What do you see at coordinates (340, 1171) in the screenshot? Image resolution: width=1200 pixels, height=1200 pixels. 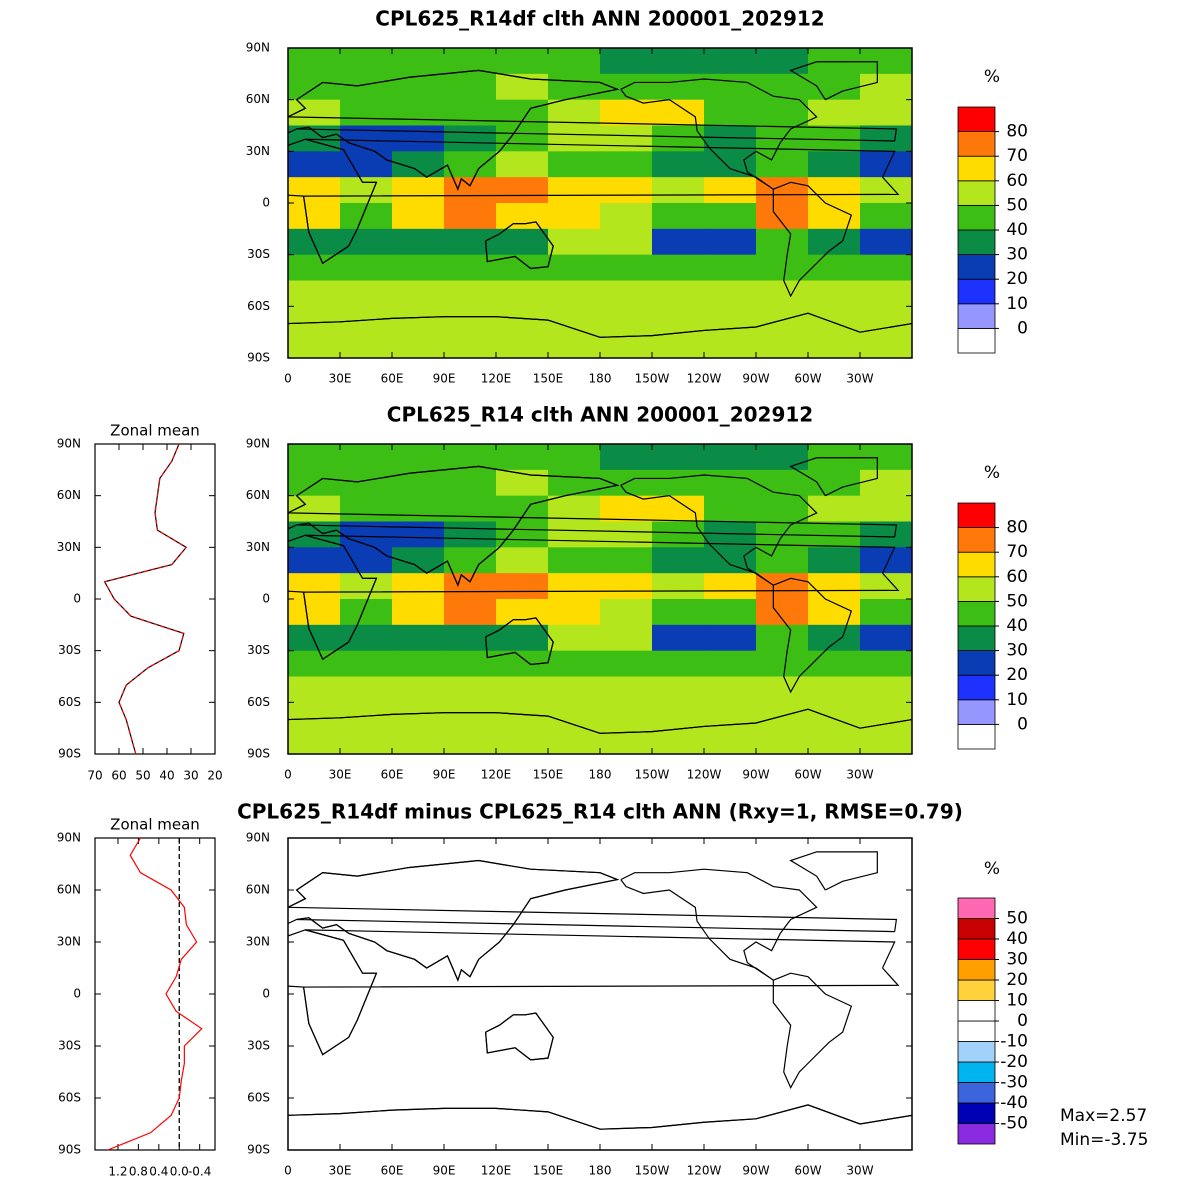 I see `x-tick-label: 30E` at bounding box center [340, 1171].